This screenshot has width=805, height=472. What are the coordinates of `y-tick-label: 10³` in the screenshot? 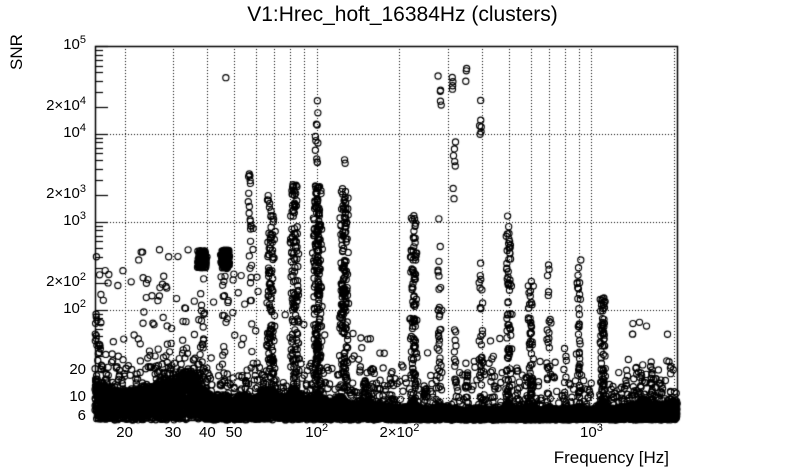 It's located at (74, 219).